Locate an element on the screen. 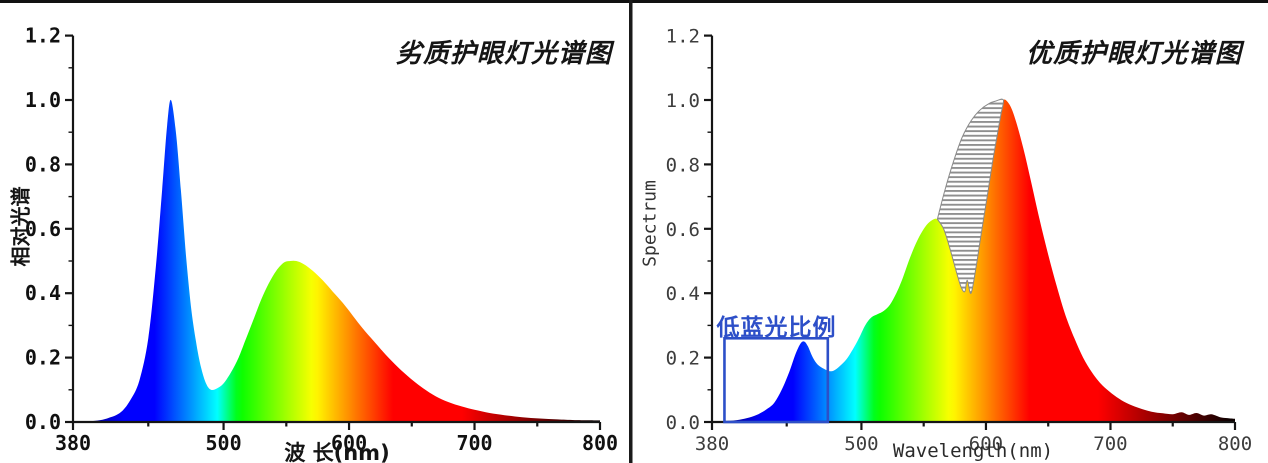 The height and width of the screenshot is (463, 1268). low-blue-light-box is located at coordinates (776, 380).